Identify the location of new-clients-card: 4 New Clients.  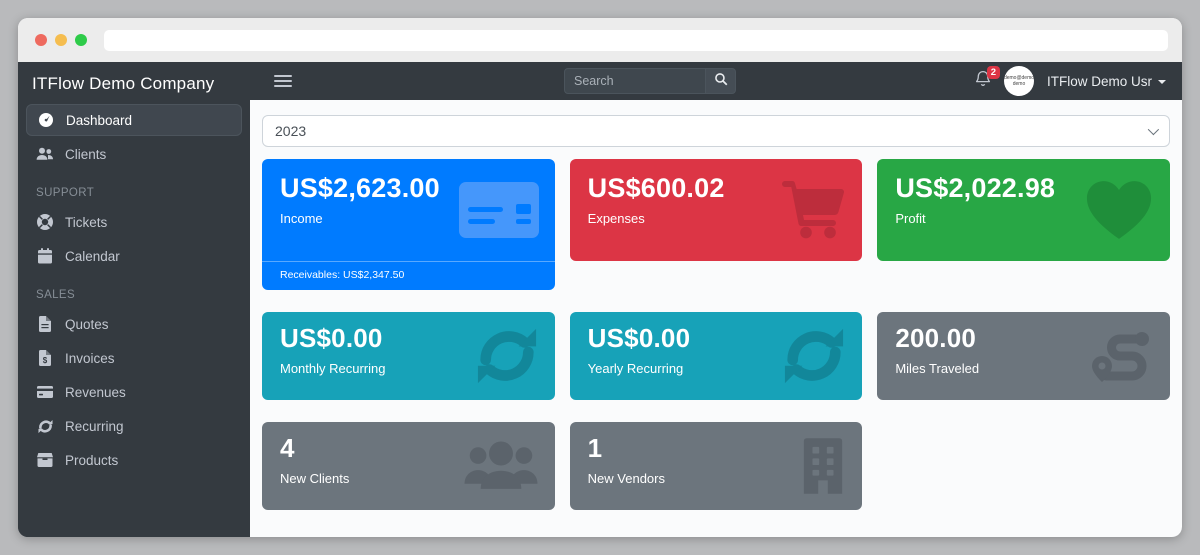
(408, 466).